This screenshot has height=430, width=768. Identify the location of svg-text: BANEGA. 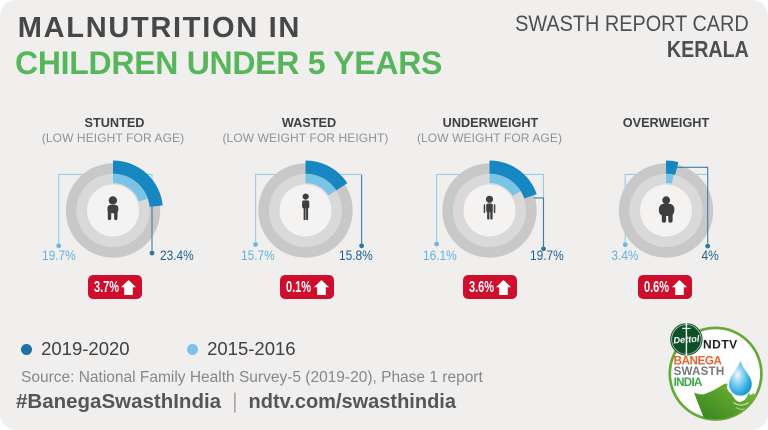
(698, 361).